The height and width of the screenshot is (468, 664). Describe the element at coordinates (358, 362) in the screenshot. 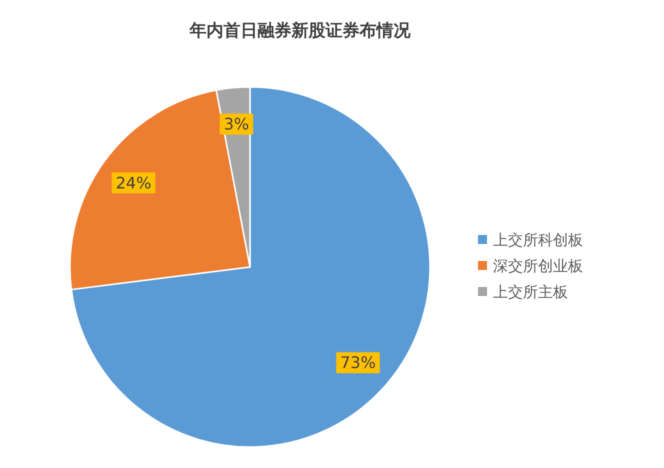

I see `data-label: 73%` at that location.